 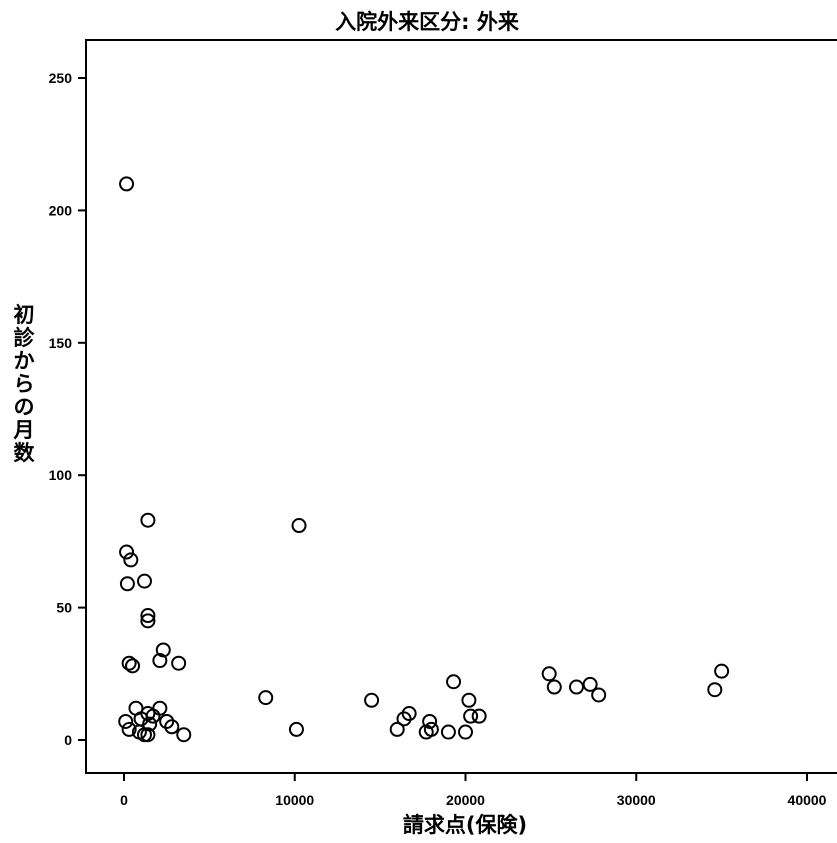 What do you see at coordinates (473, 790) in the screenshot?
I see `x-axis: 0 10000 20000 30000 40000` at bounding box center [473, 790].